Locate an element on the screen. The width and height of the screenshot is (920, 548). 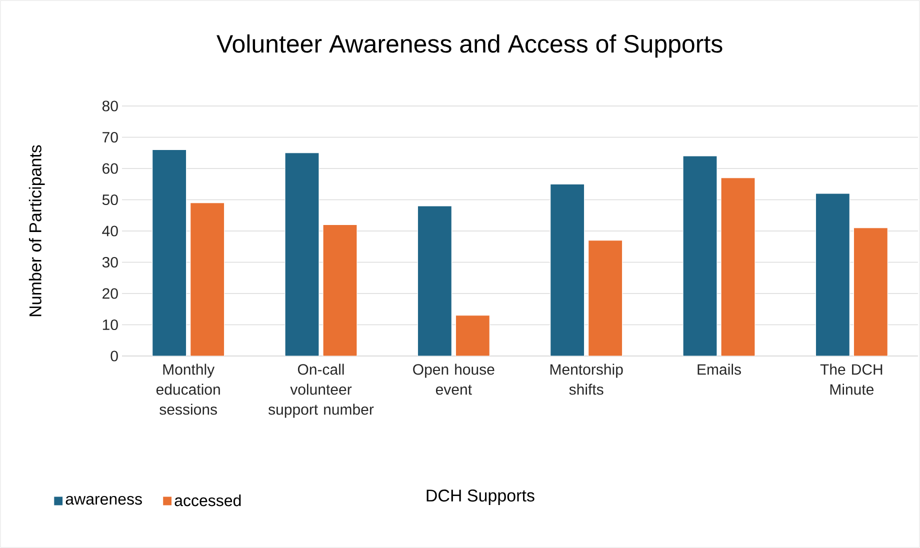
y-tick-label: 60 is located at coordinates (110, 168).